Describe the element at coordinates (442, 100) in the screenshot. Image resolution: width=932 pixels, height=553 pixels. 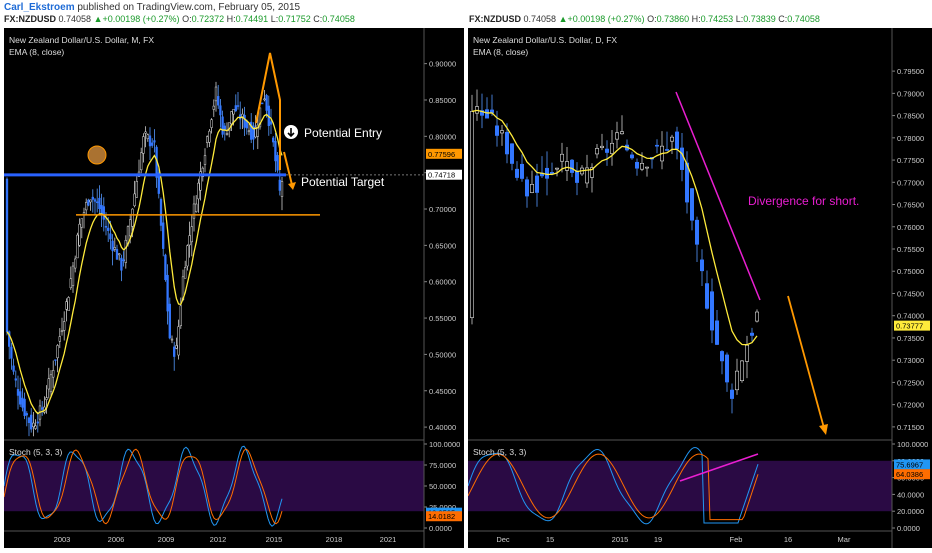
I see `price-tick-label: 0.85000` at that location.